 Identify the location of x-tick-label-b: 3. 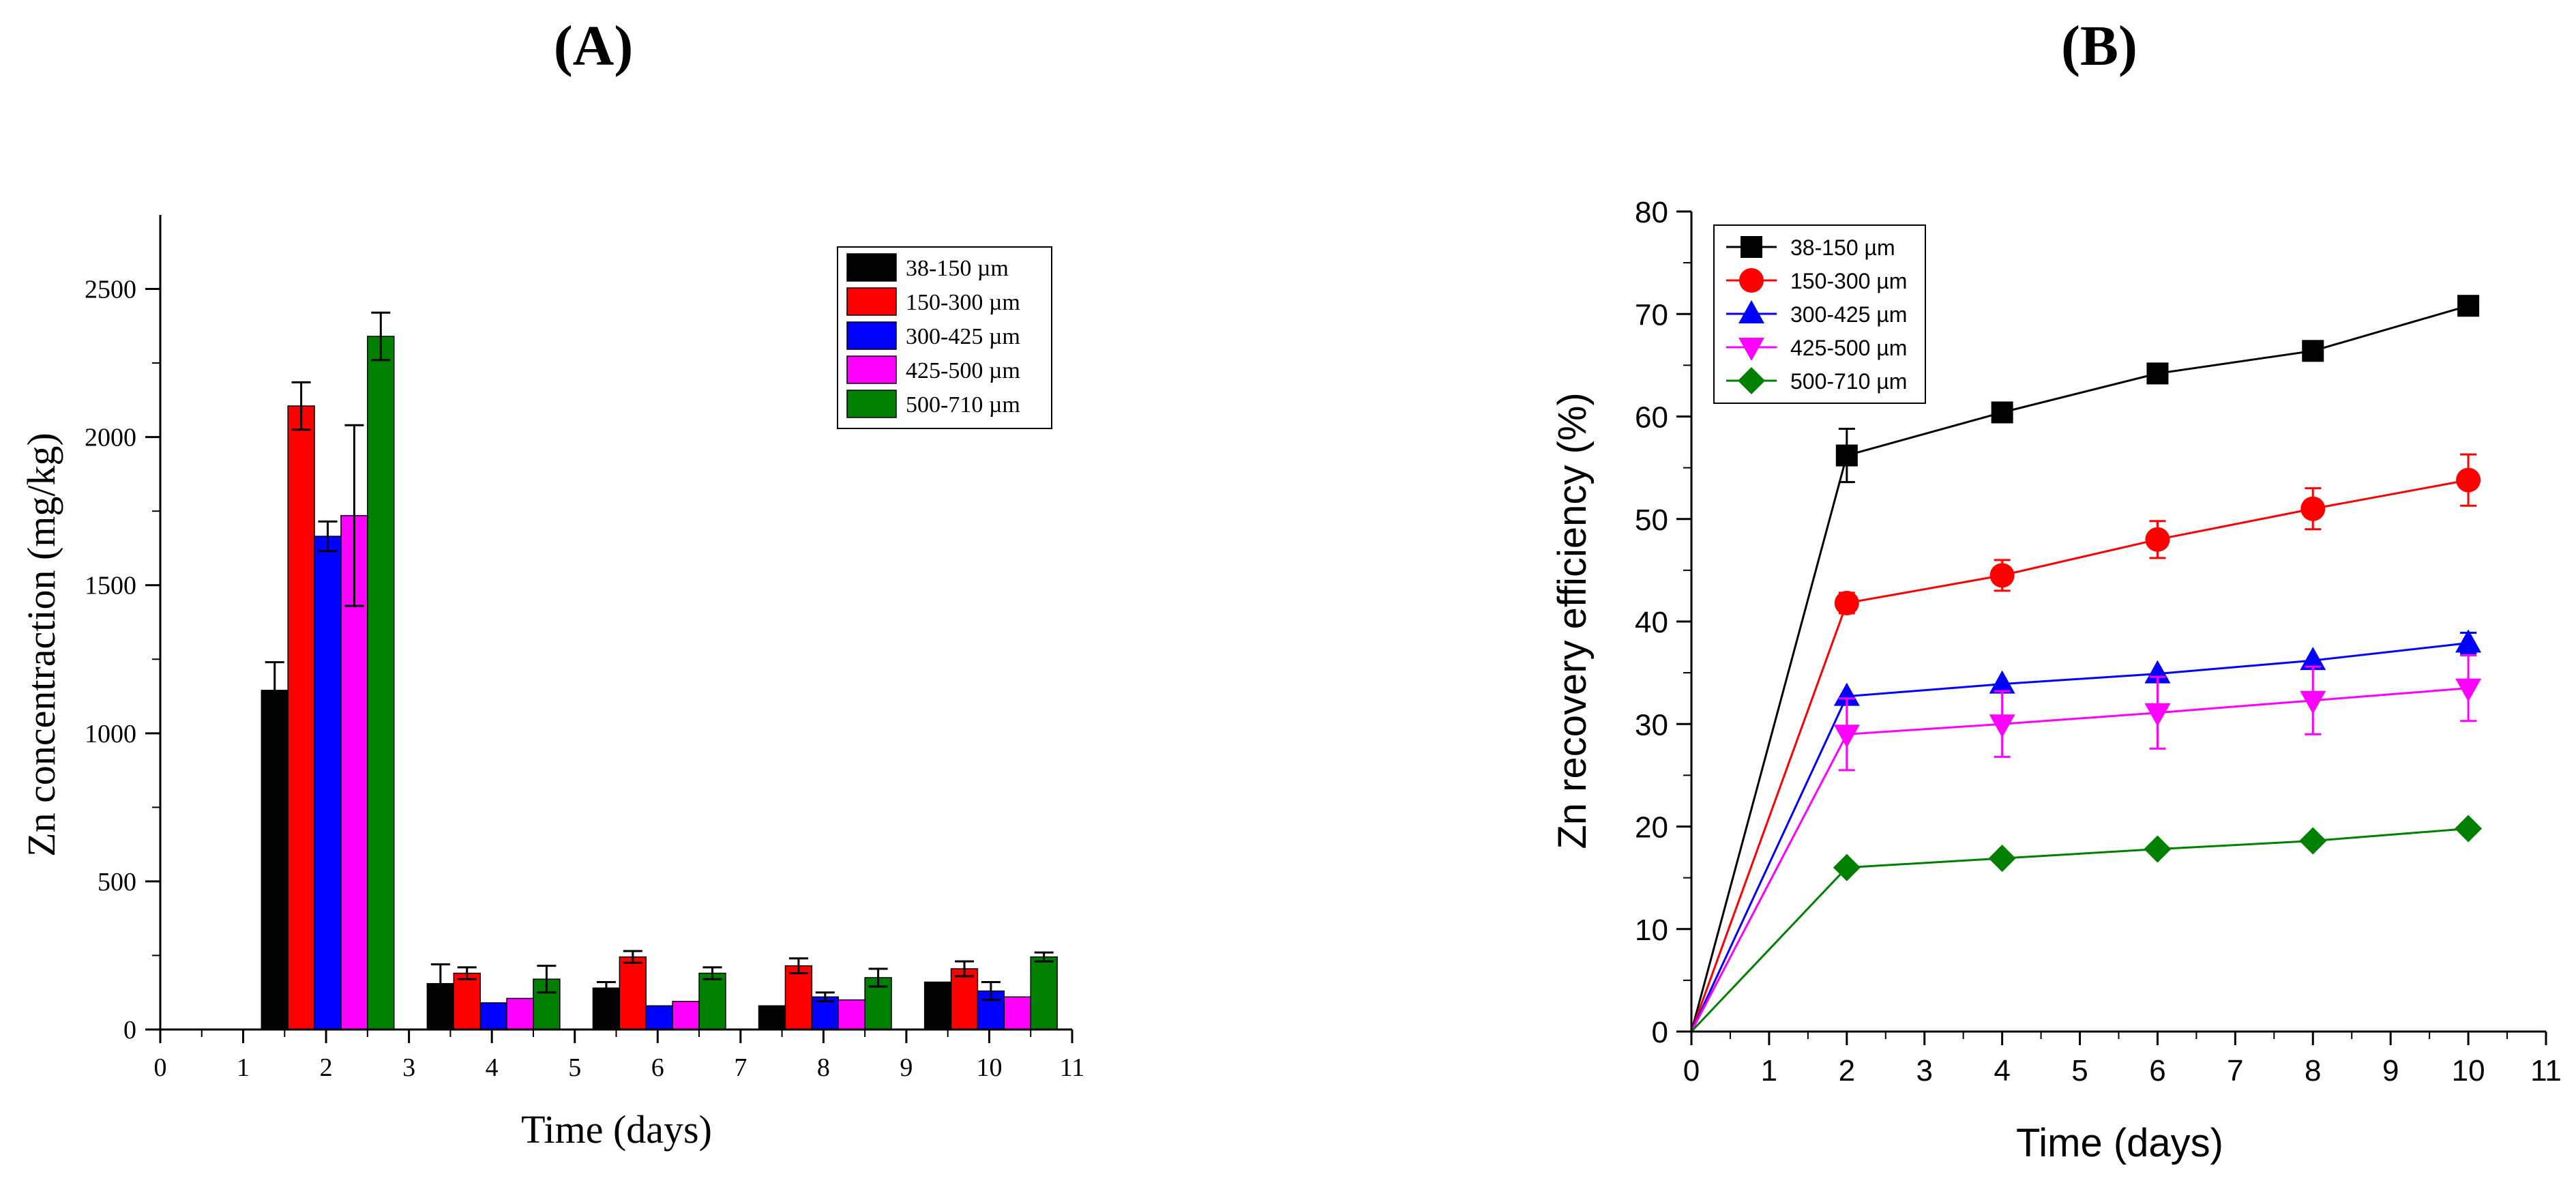
(1924, 1070).